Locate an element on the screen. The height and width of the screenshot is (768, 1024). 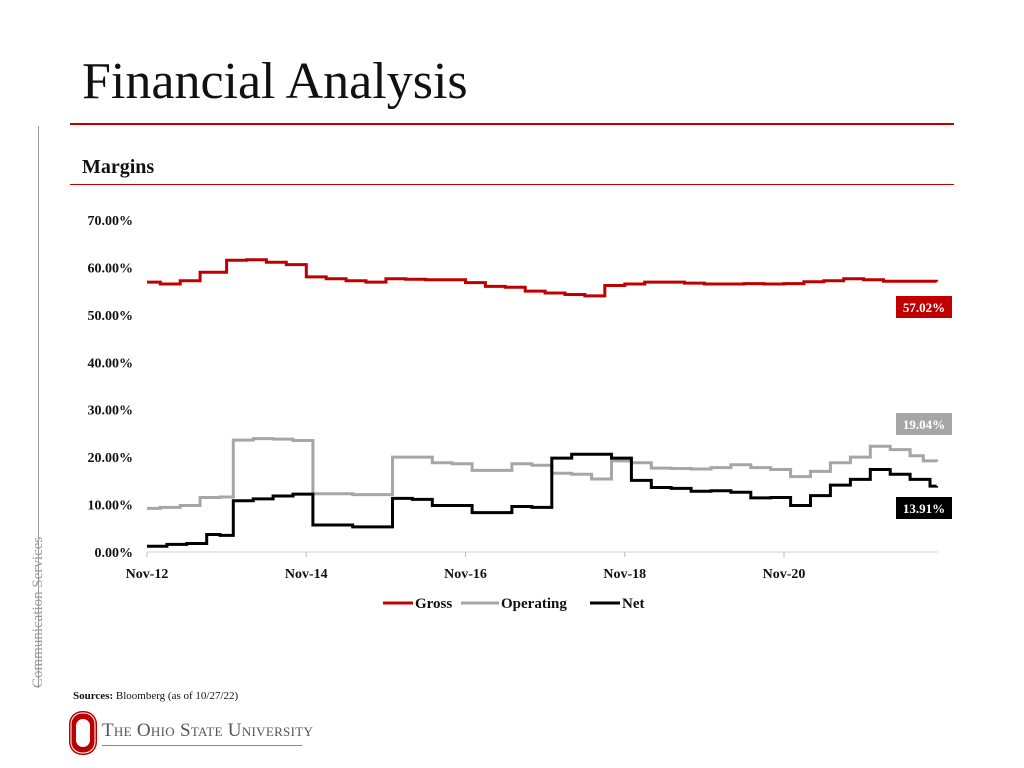
sidebar-divider is located at coordinates (38, 407).